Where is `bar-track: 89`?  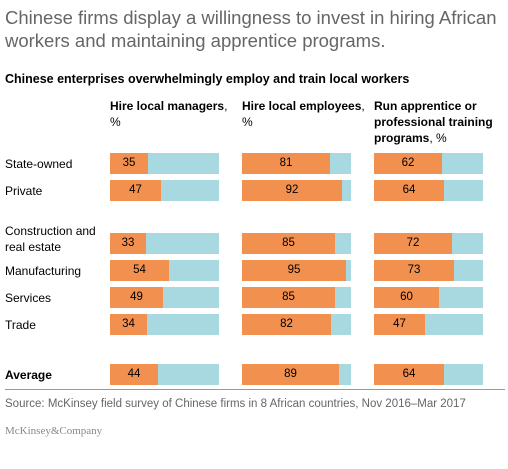 bar-track: 89 is located at coordinates (296, 374).